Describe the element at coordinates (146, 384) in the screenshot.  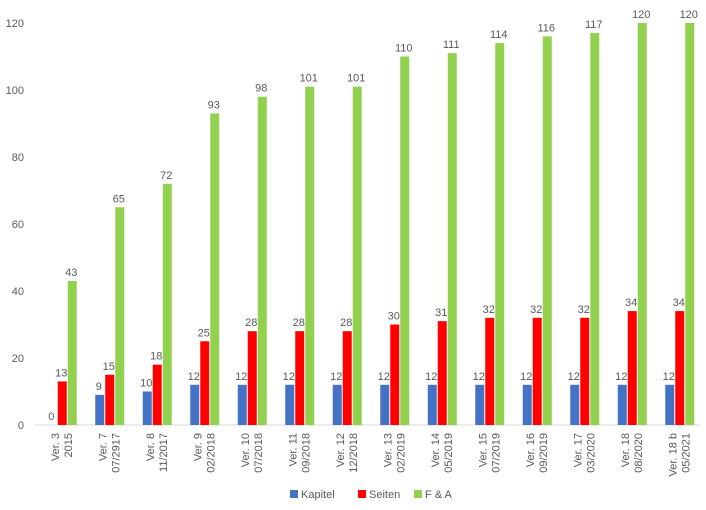
I see `data-label: 10` at that location.